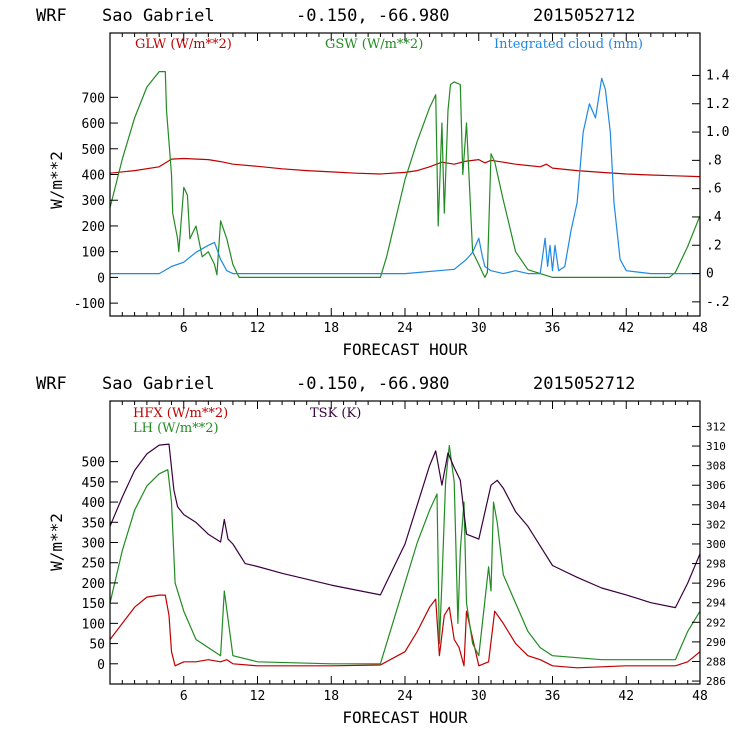  Describe the element at coordinates (373, 384) in the screenshot. I see `bottom-header-coords: -0.150, -66.980` at that location.